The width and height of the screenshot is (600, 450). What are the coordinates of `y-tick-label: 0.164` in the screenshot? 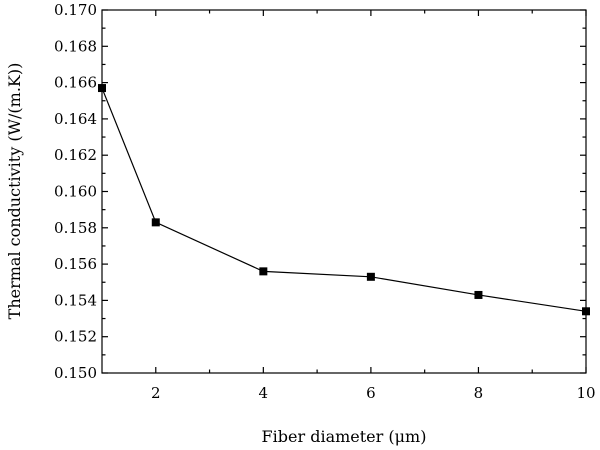 It's located at (75, 119).